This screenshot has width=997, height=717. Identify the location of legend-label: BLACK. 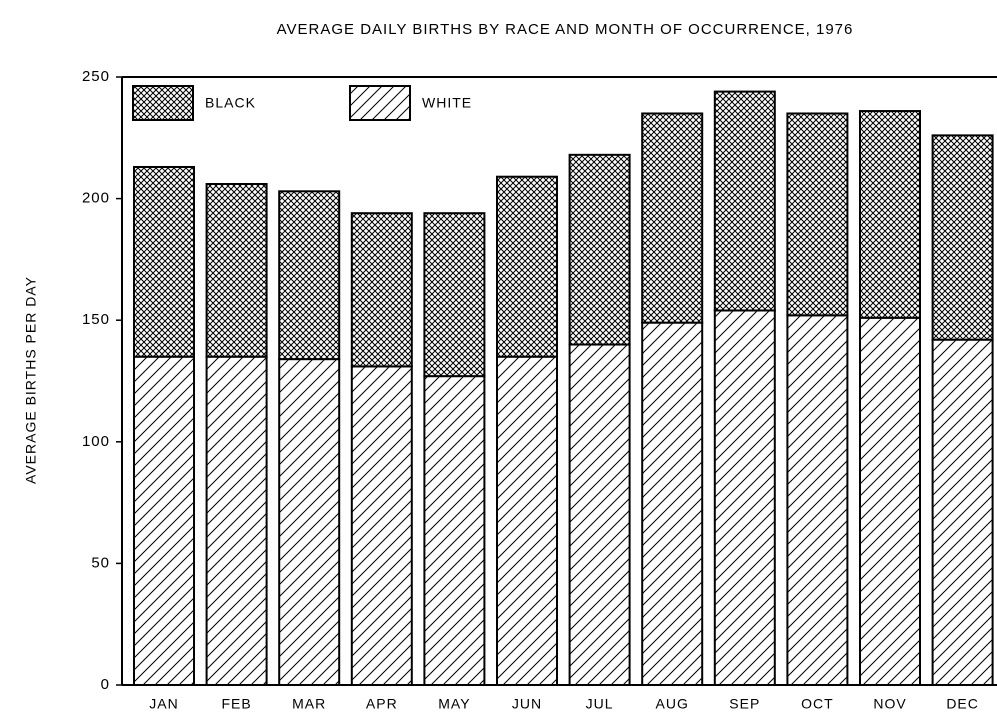
(230, 103).